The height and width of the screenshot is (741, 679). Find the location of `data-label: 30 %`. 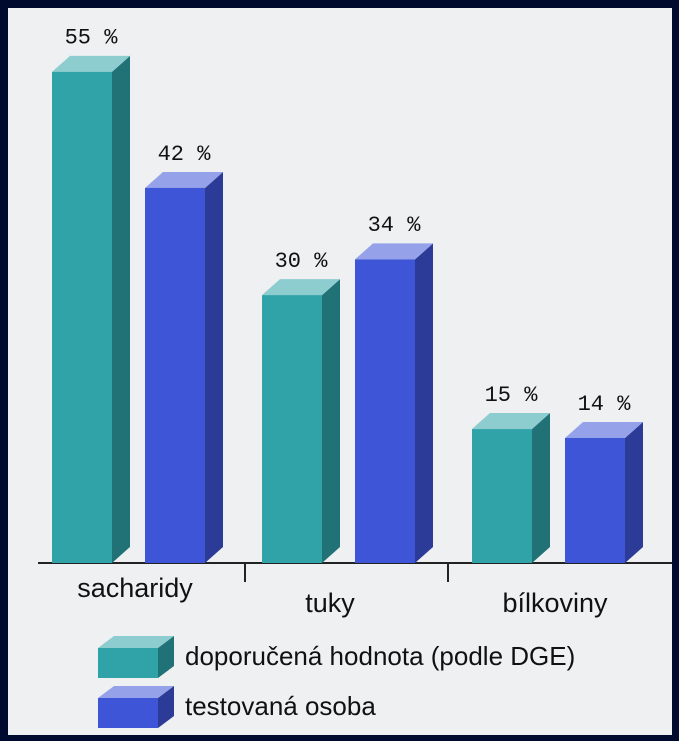

data-label: 30 % is located at coordinates (302, 261).